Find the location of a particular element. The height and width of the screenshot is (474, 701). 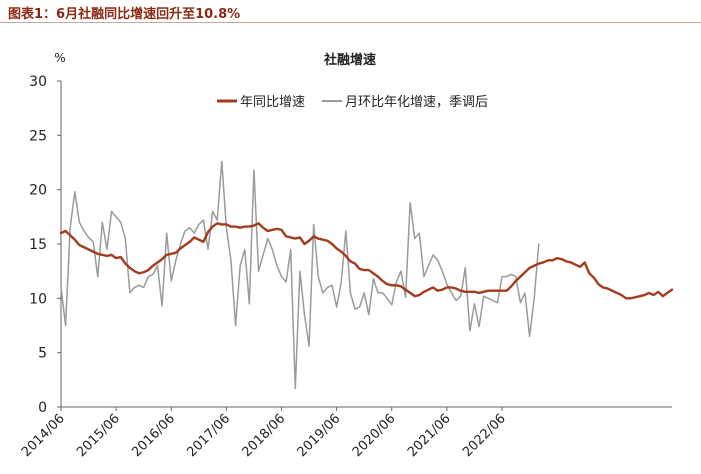

x-tick-label: 2022/06 is located at coordinates (484, 435).